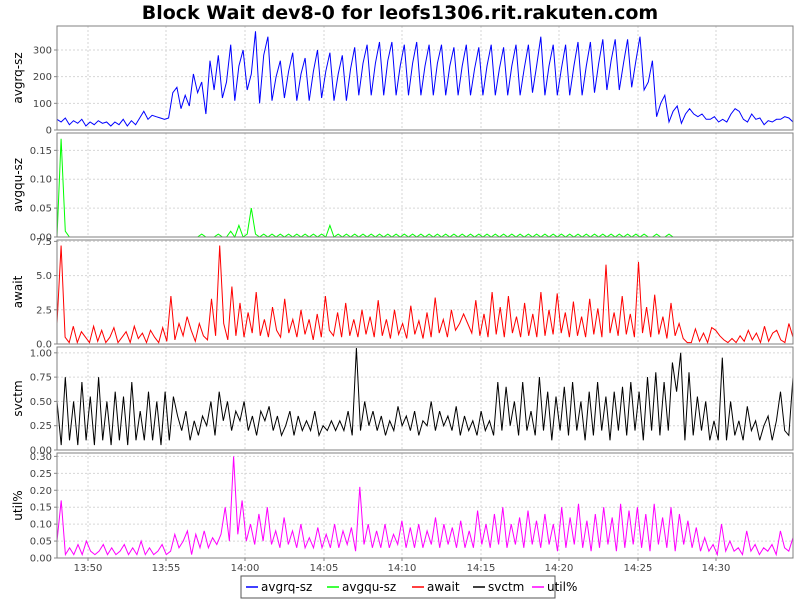  Describe the element at coordinates (44, 310) in the screenshot. I see `y-tick-label: 2.5` at that location.